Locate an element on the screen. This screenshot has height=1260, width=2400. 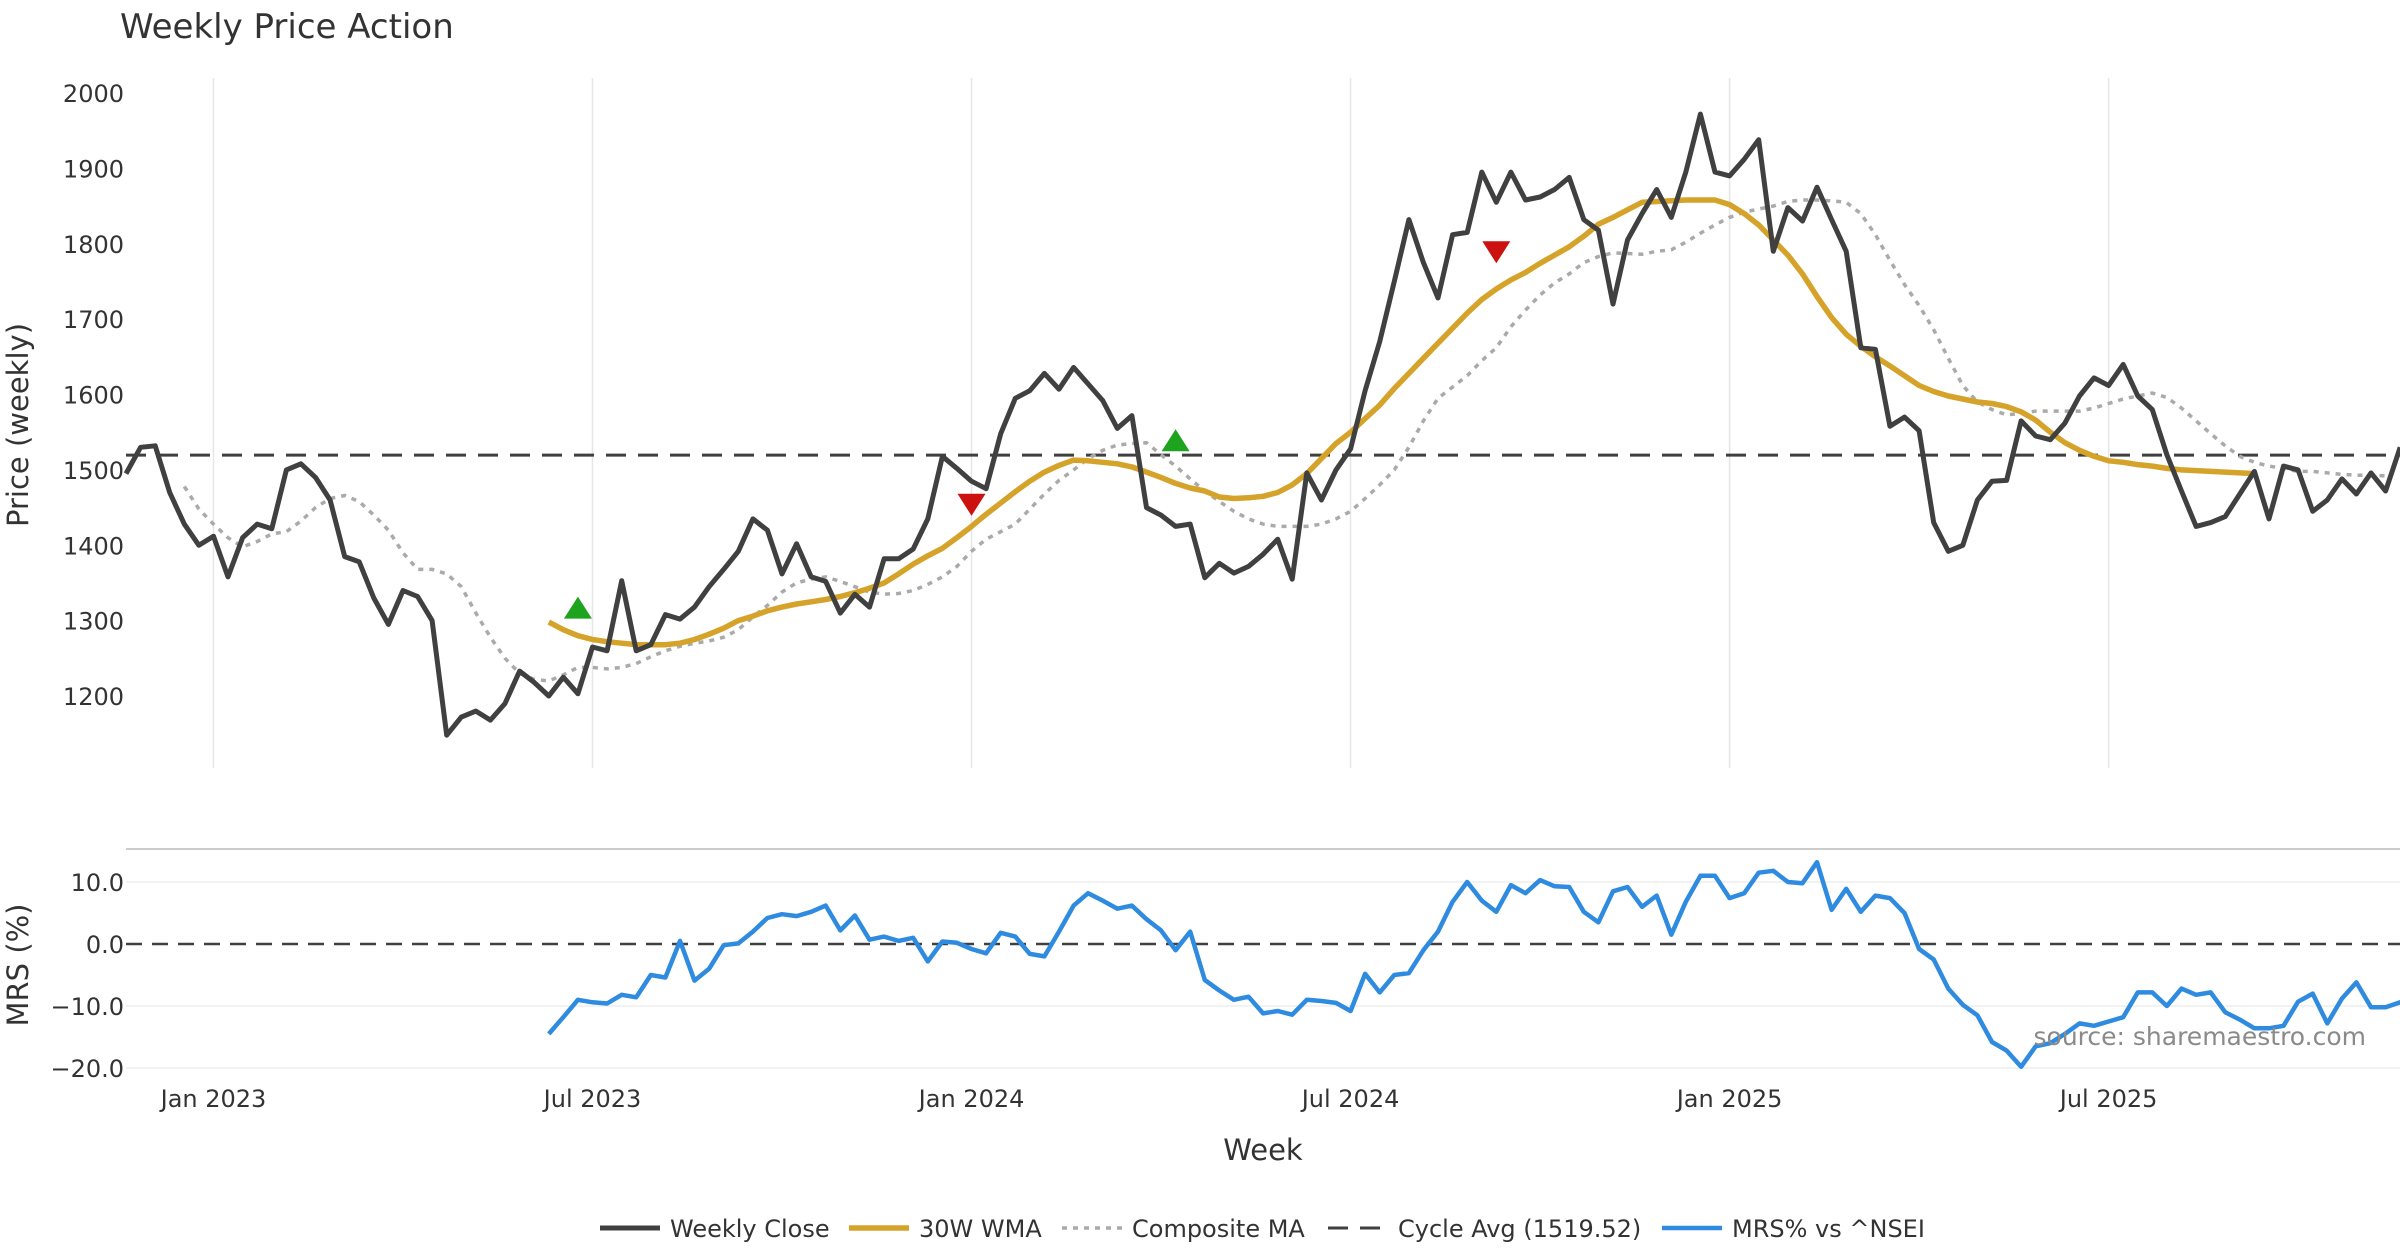
price-y-tick-label: 2000 is located at coordinates (93, 94).